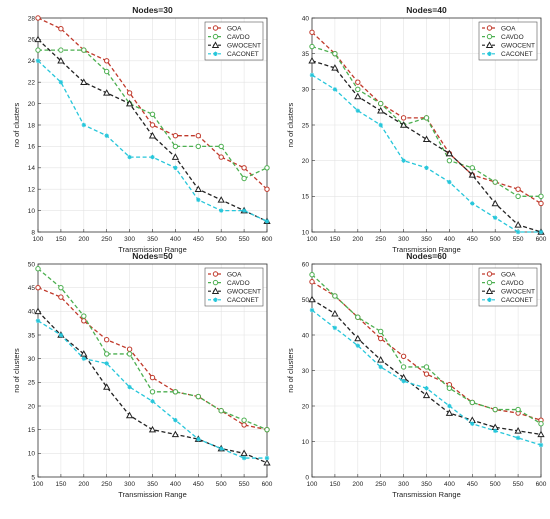  Describe the element at coordinates (306, 54) in the screenshot. I see `y-tick-label: 35` at that location.